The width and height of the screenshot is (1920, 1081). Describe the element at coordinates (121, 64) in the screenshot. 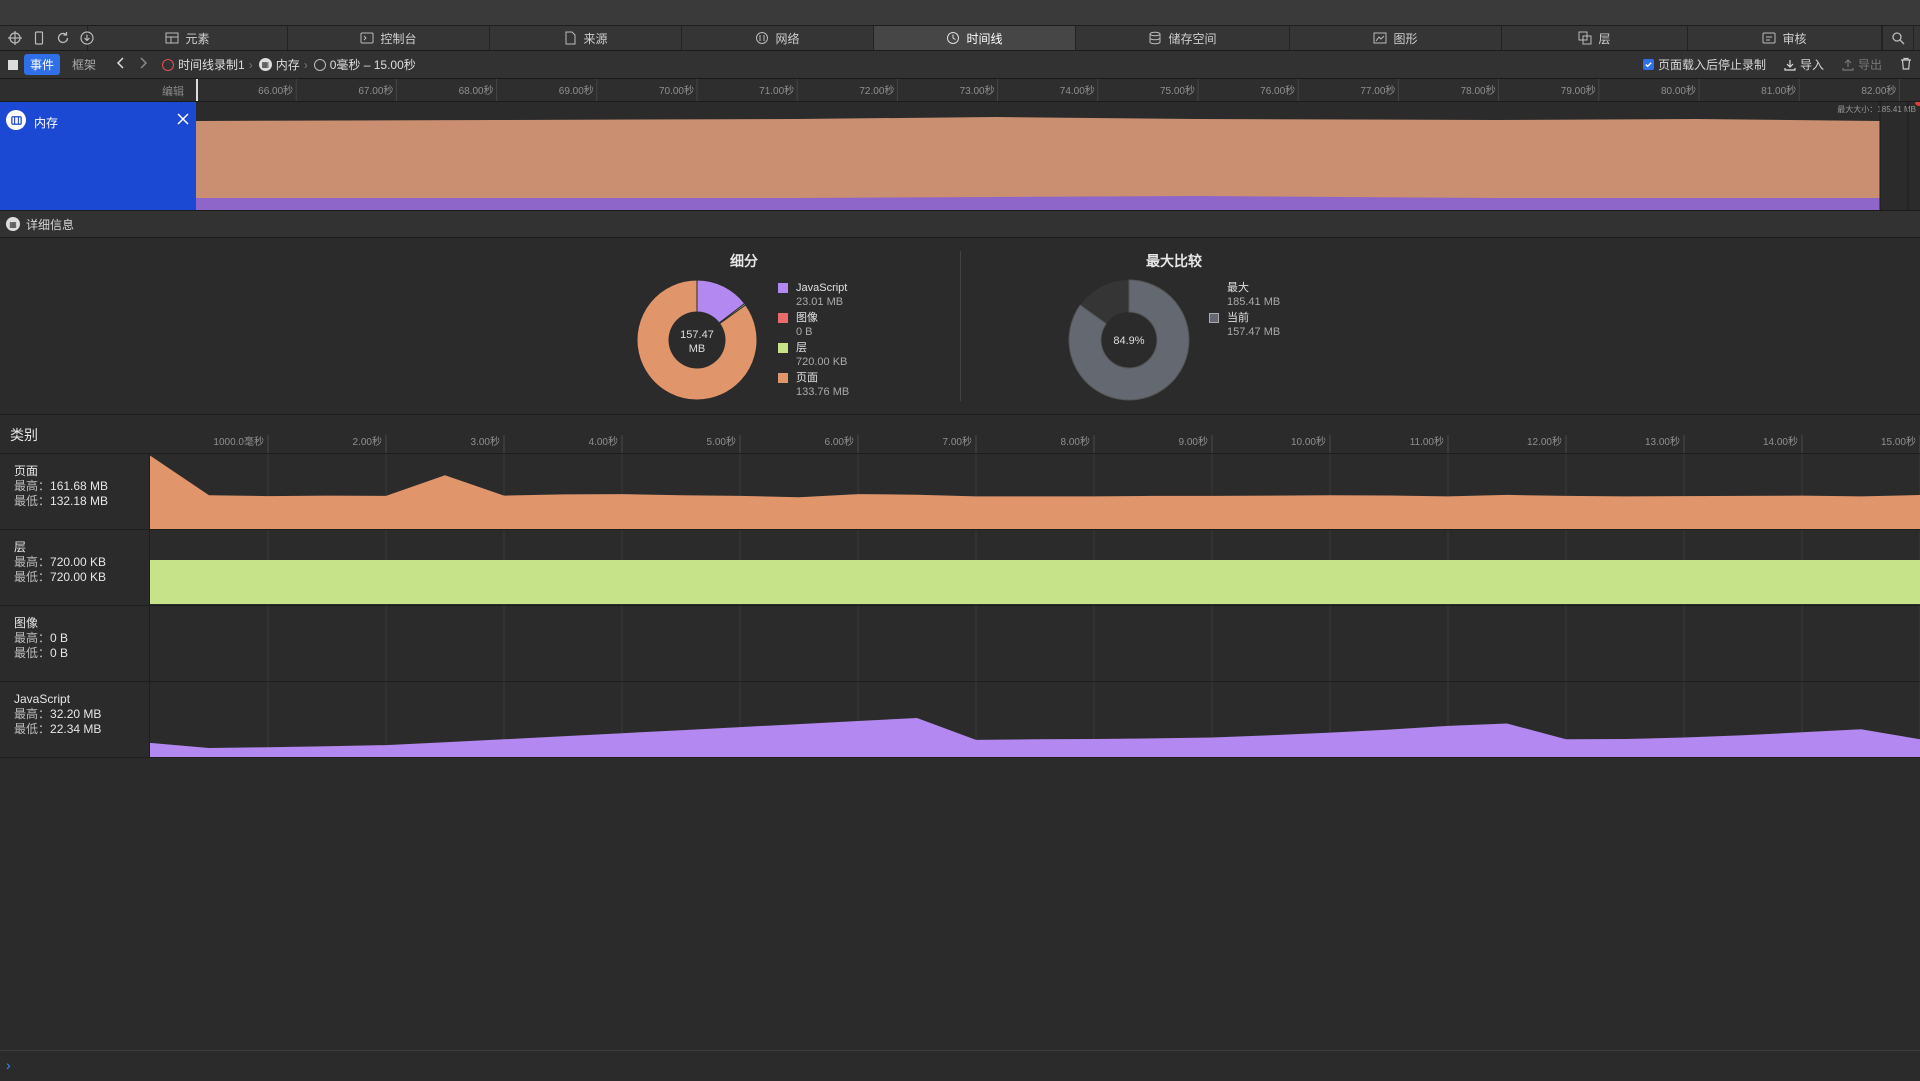

I see `back-arrow-icon` at that location.